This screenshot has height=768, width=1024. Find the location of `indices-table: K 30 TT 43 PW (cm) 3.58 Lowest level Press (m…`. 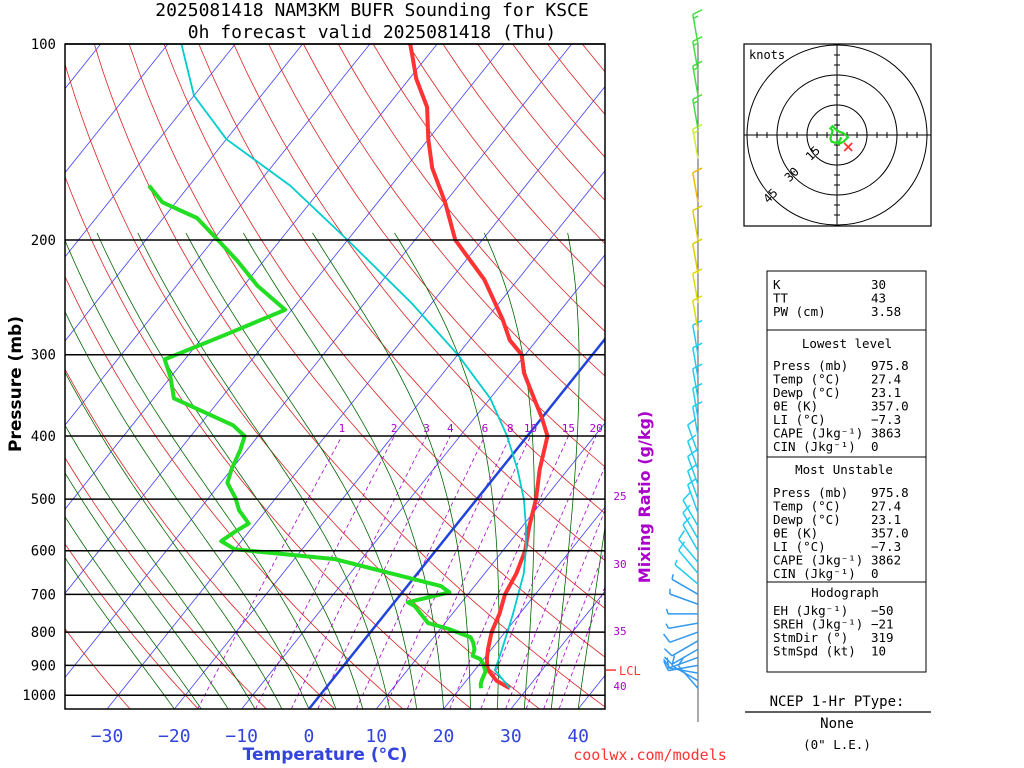

indices-table: K 30 TT 43 PW (cm) 3.58 Lowest level Press (m… is located at coordinates (846, 471).